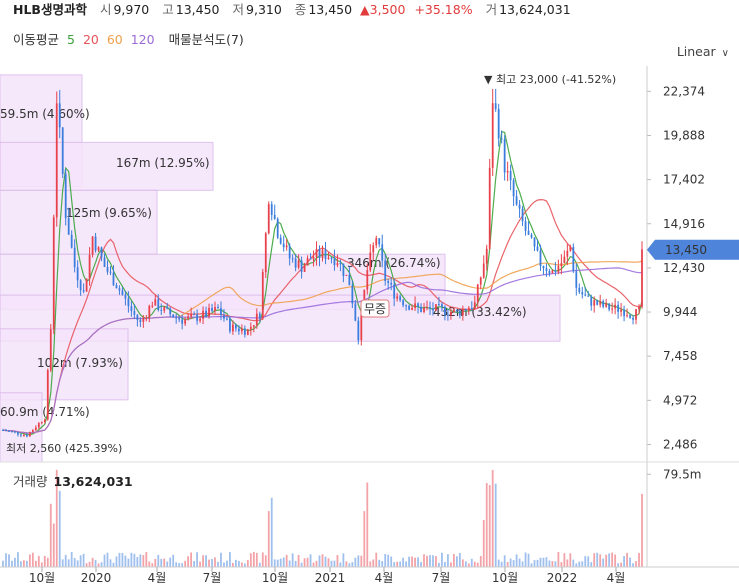  Describe the element at coordinates (206, 39) in the screenshot. I see `volume-profile-label: 매물분석도(7)` at that location.